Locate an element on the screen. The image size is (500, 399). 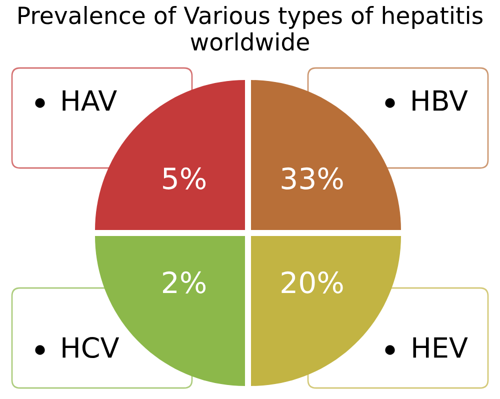
data-label: 20% is located at coordinates (312, 282).